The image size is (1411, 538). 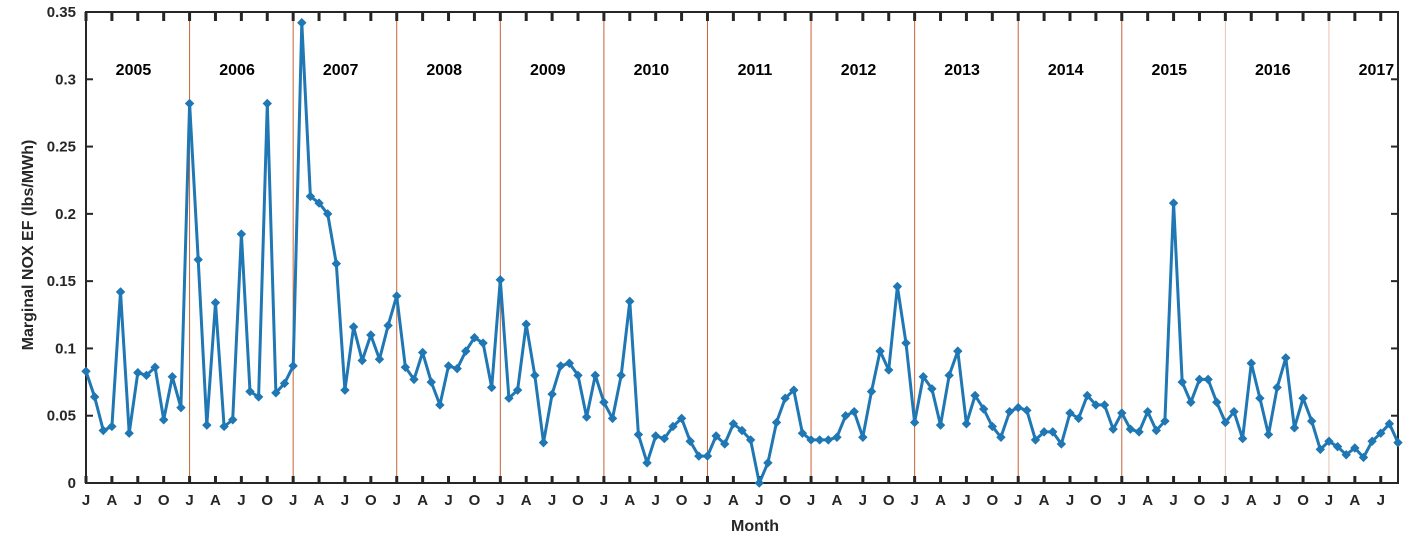 I want to click on y-tick-label: 0.35, so click(x=61, y=12).